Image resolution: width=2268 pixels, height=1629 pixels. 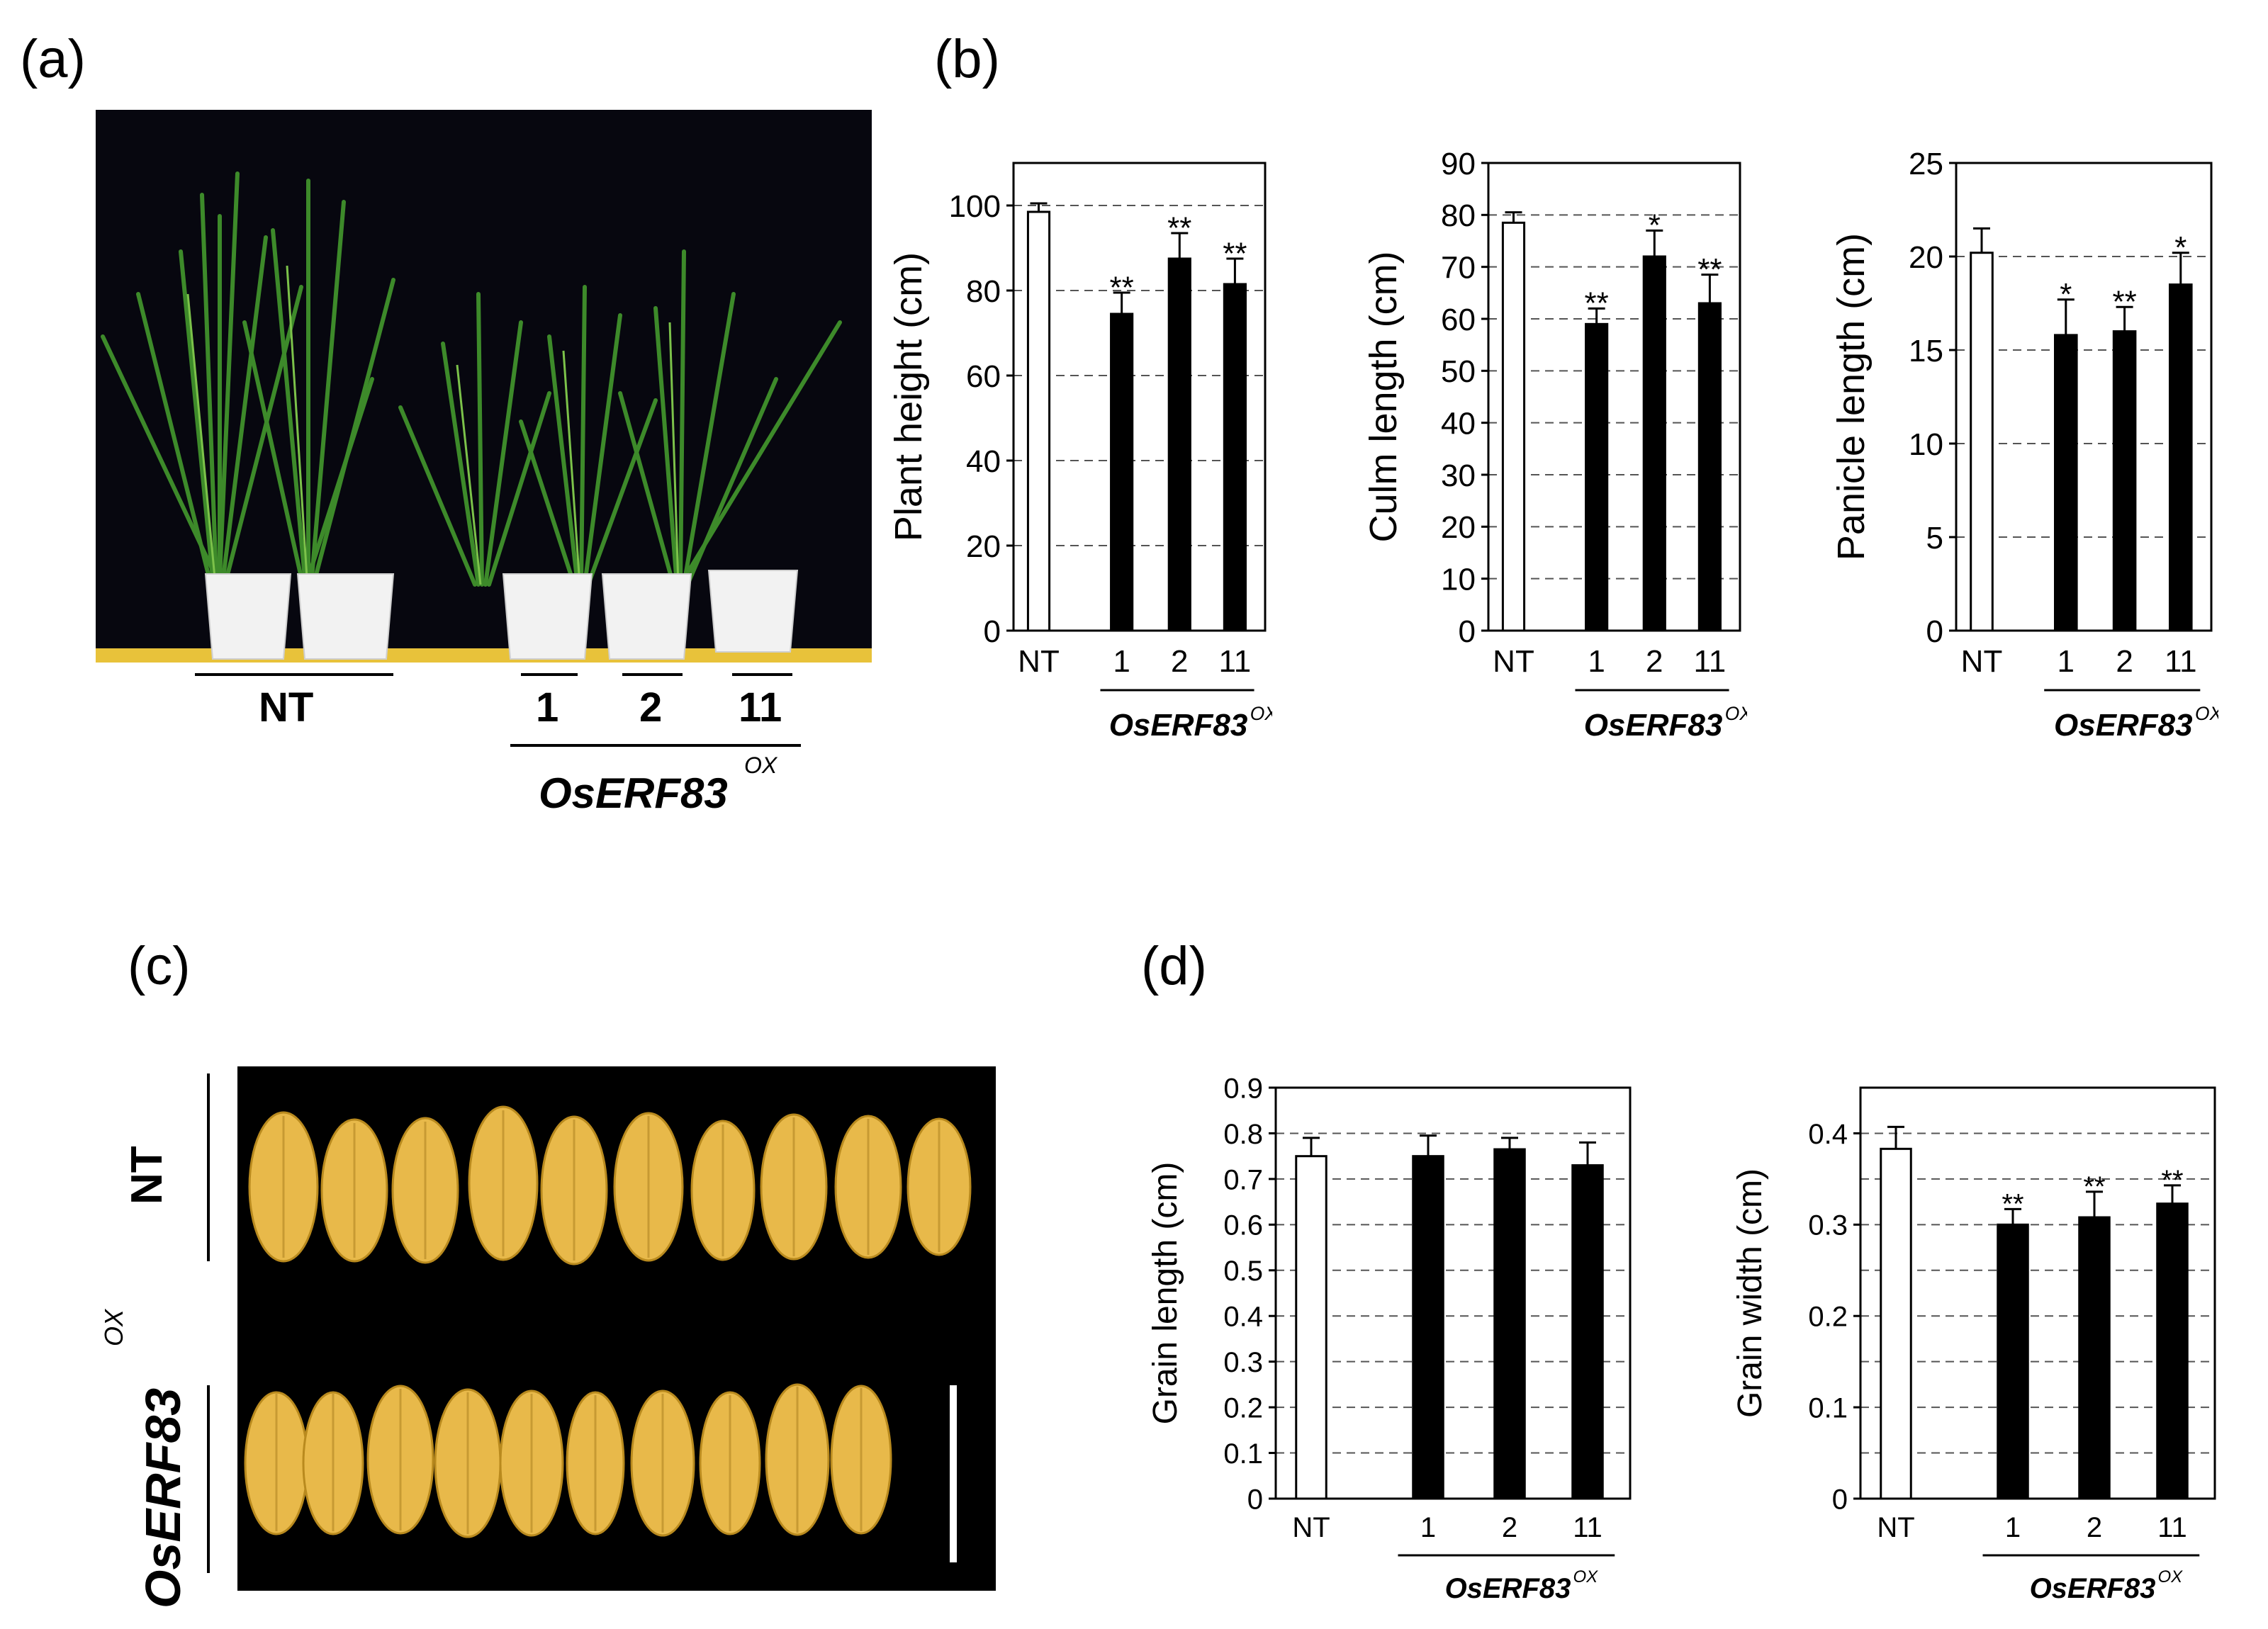 I want to click on nt-label: NT, so click(x=286, y=707).